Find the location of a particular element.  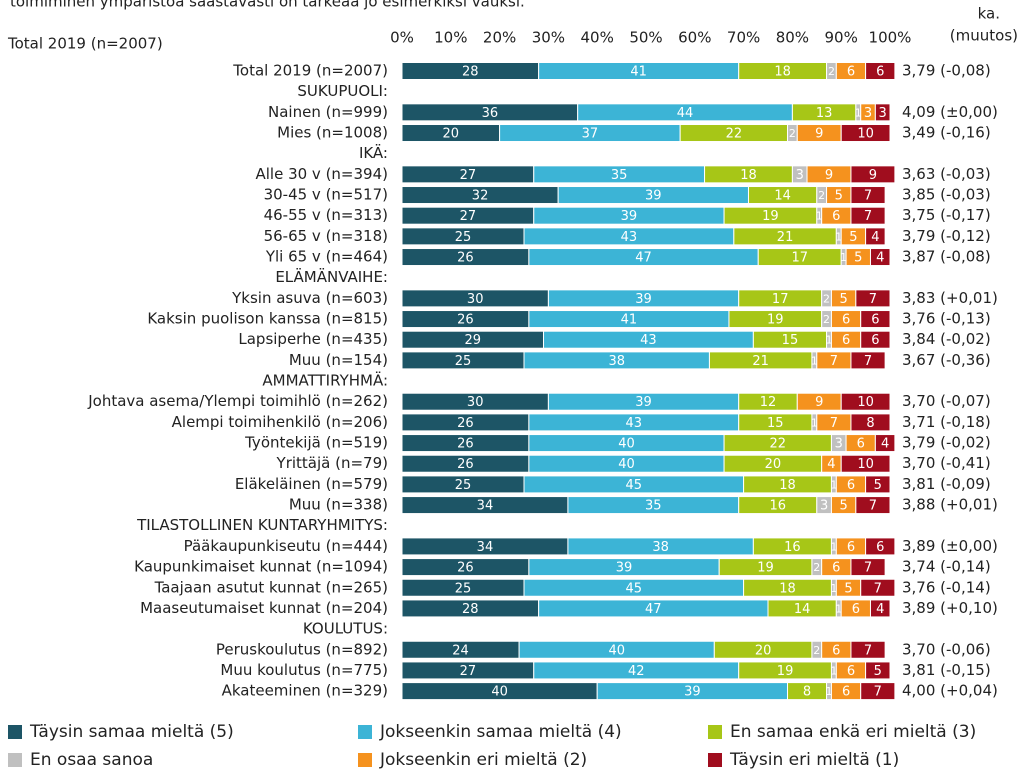

category-label: Total 2019 (n=2007) is located at coordinates (310, 71).